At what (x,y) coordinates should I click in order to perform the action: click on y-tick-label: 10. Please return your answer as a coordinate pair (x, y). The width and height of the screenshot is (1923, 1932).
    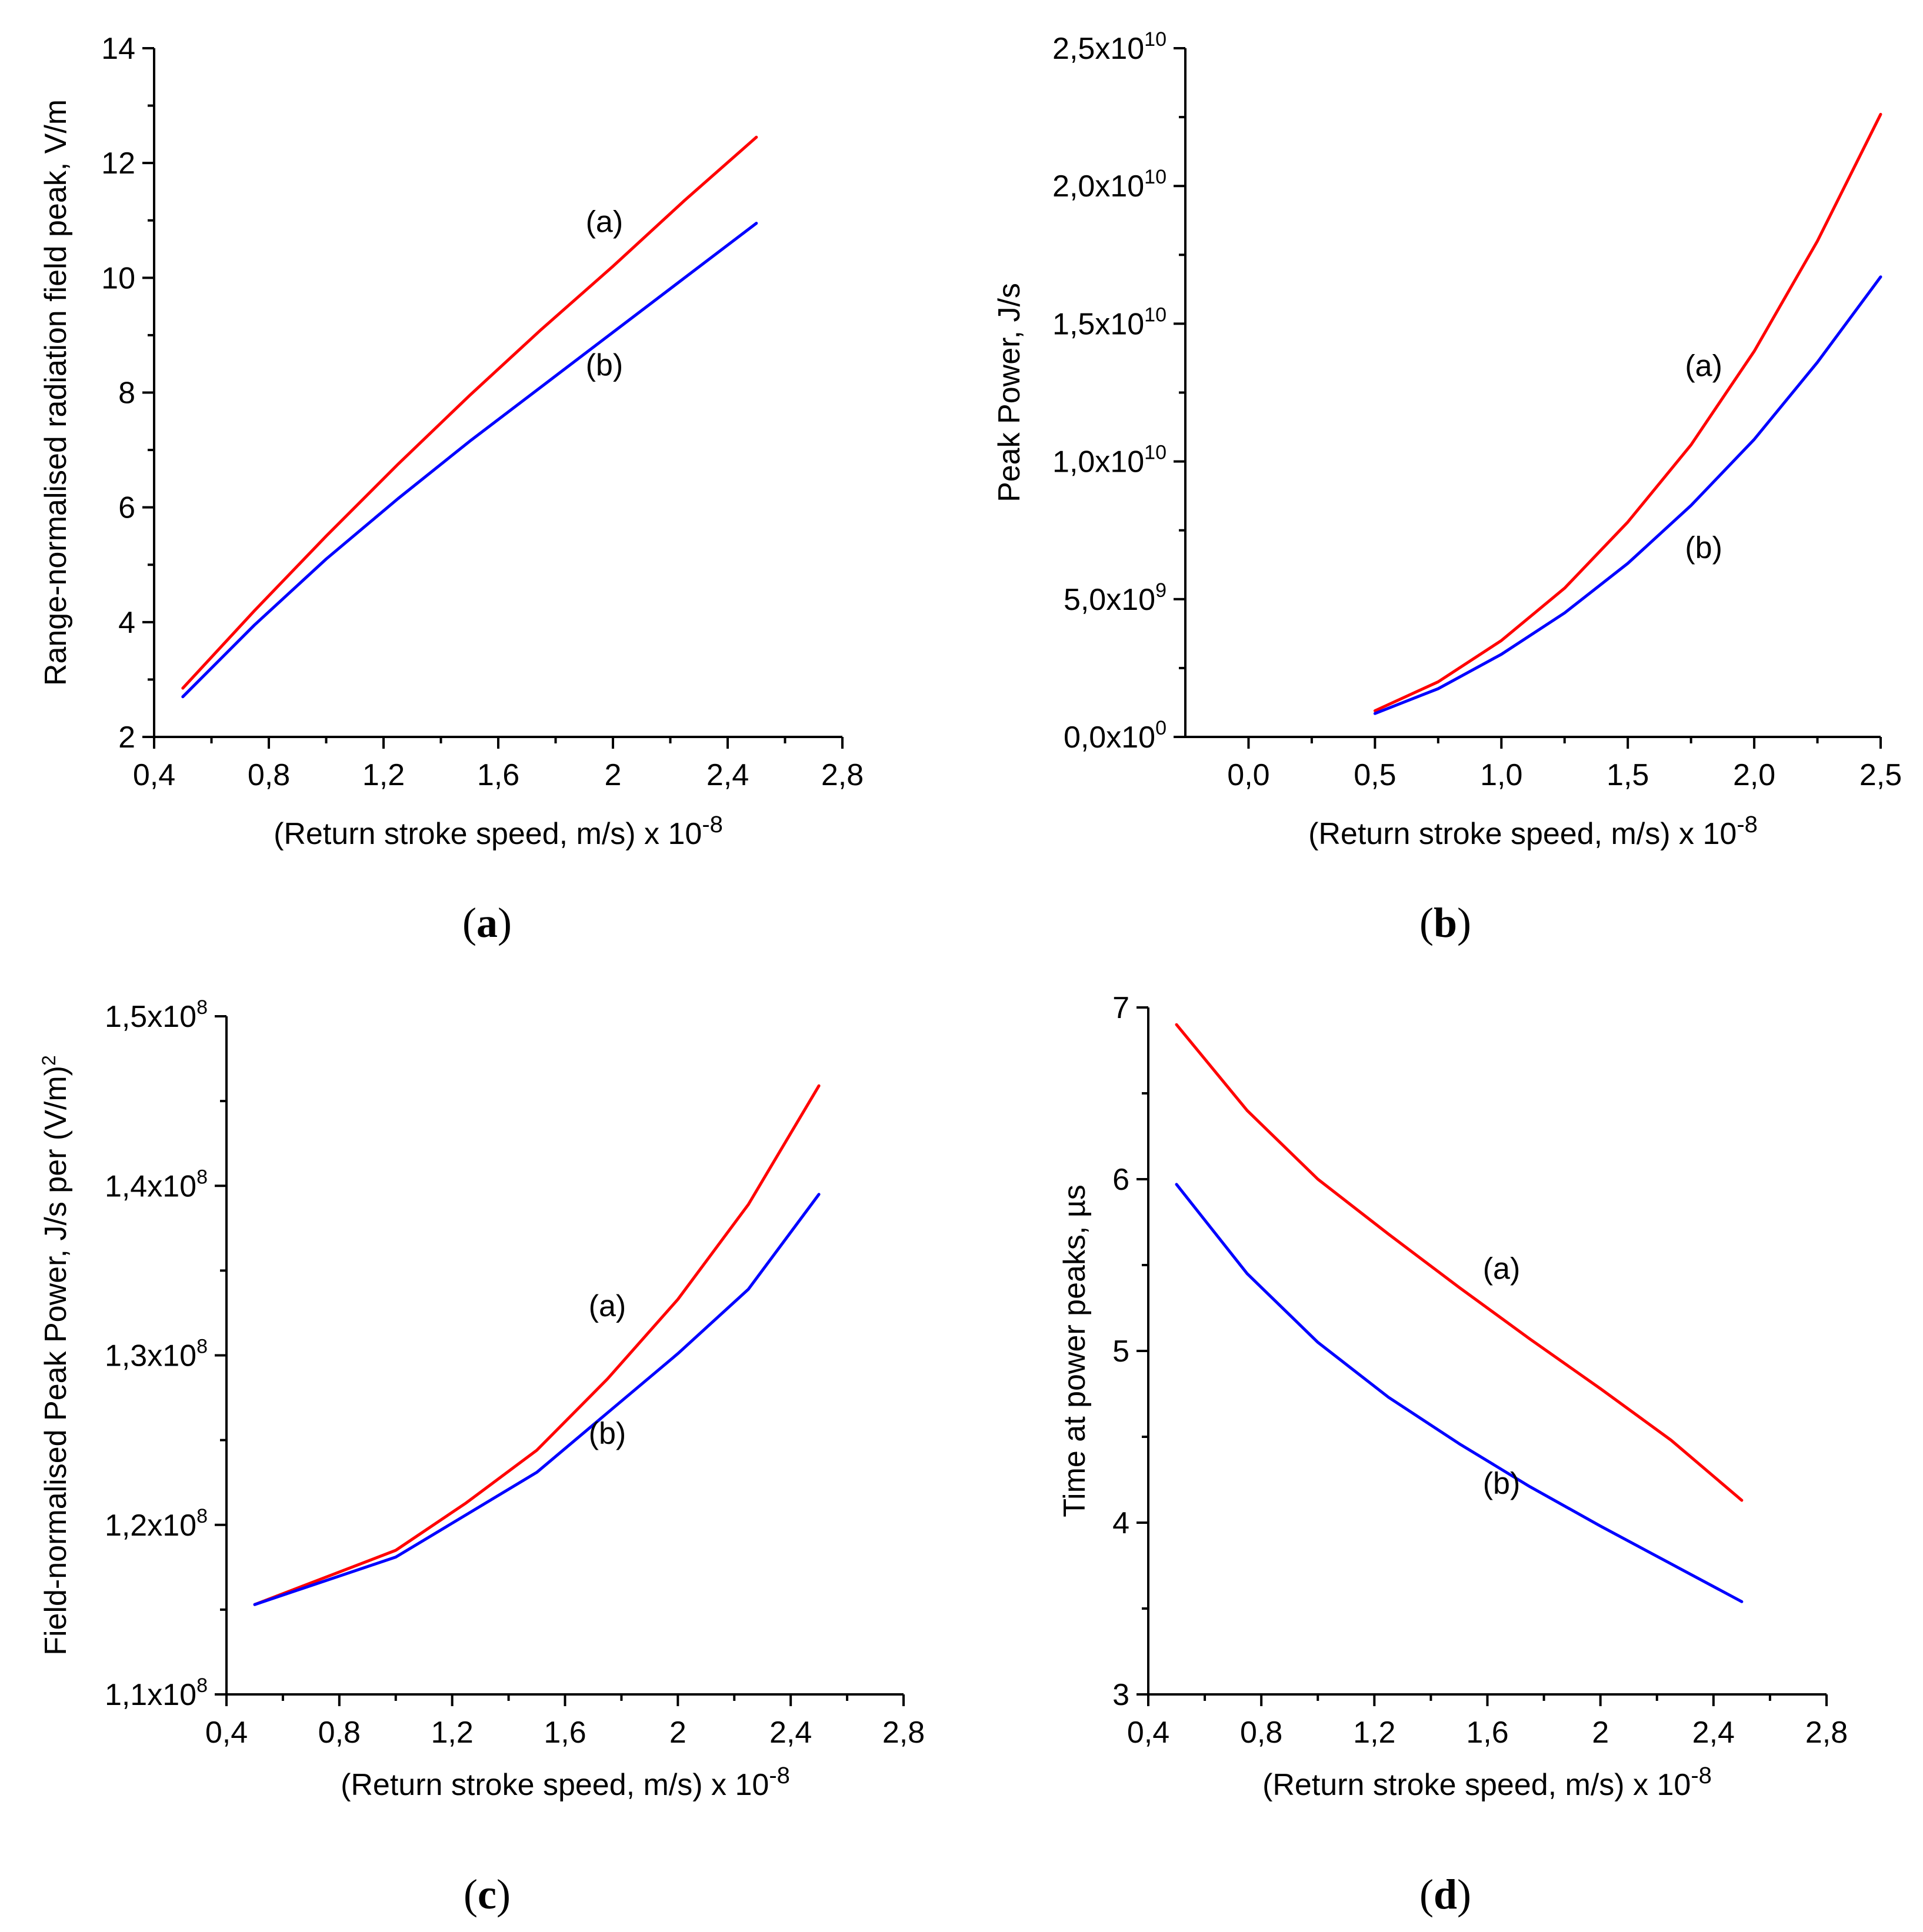
    Looking at the image, I should click on (118, 278).